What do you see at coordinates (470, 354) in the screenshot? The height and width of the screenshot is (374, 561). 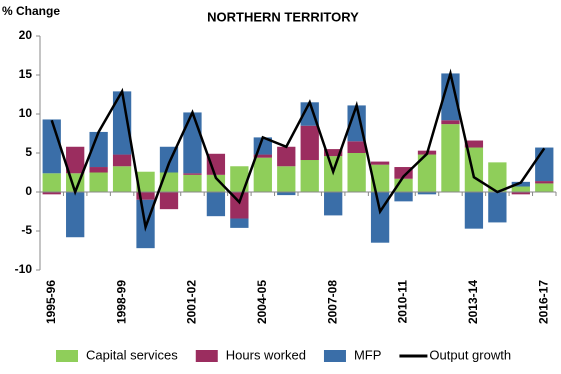 I see `legend-label: Output growth` at bounding box center [470, 354].